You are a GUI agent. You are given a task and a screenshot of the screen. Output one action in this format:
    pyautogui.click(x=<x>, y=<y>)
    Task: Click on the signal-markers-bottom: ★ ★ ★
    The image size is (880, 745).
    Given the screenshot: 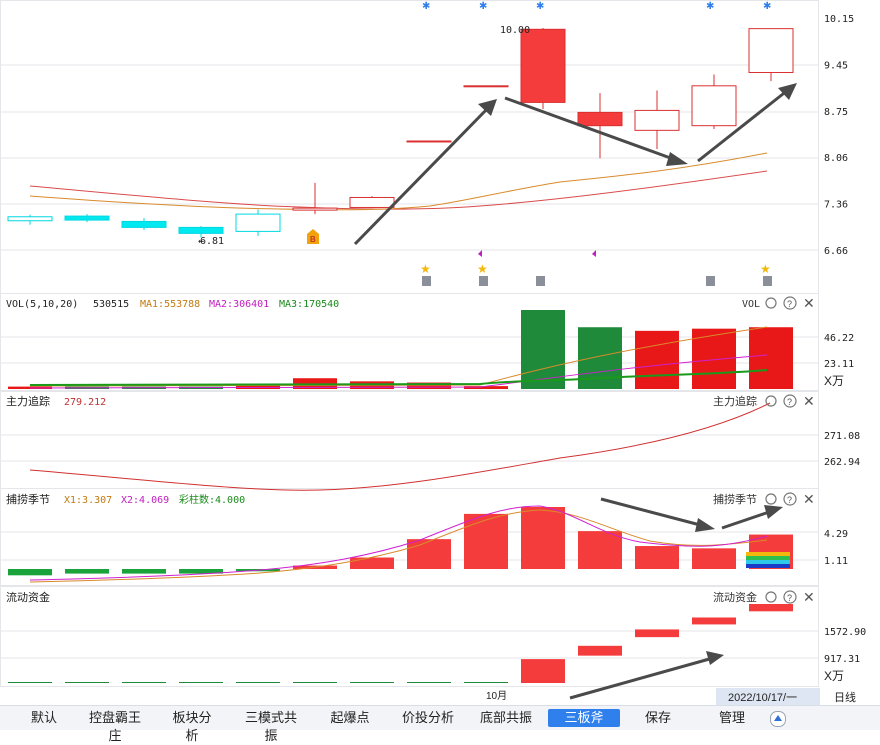 What is the action you would take?
    pyautogui.click(x=596, y=268)
    